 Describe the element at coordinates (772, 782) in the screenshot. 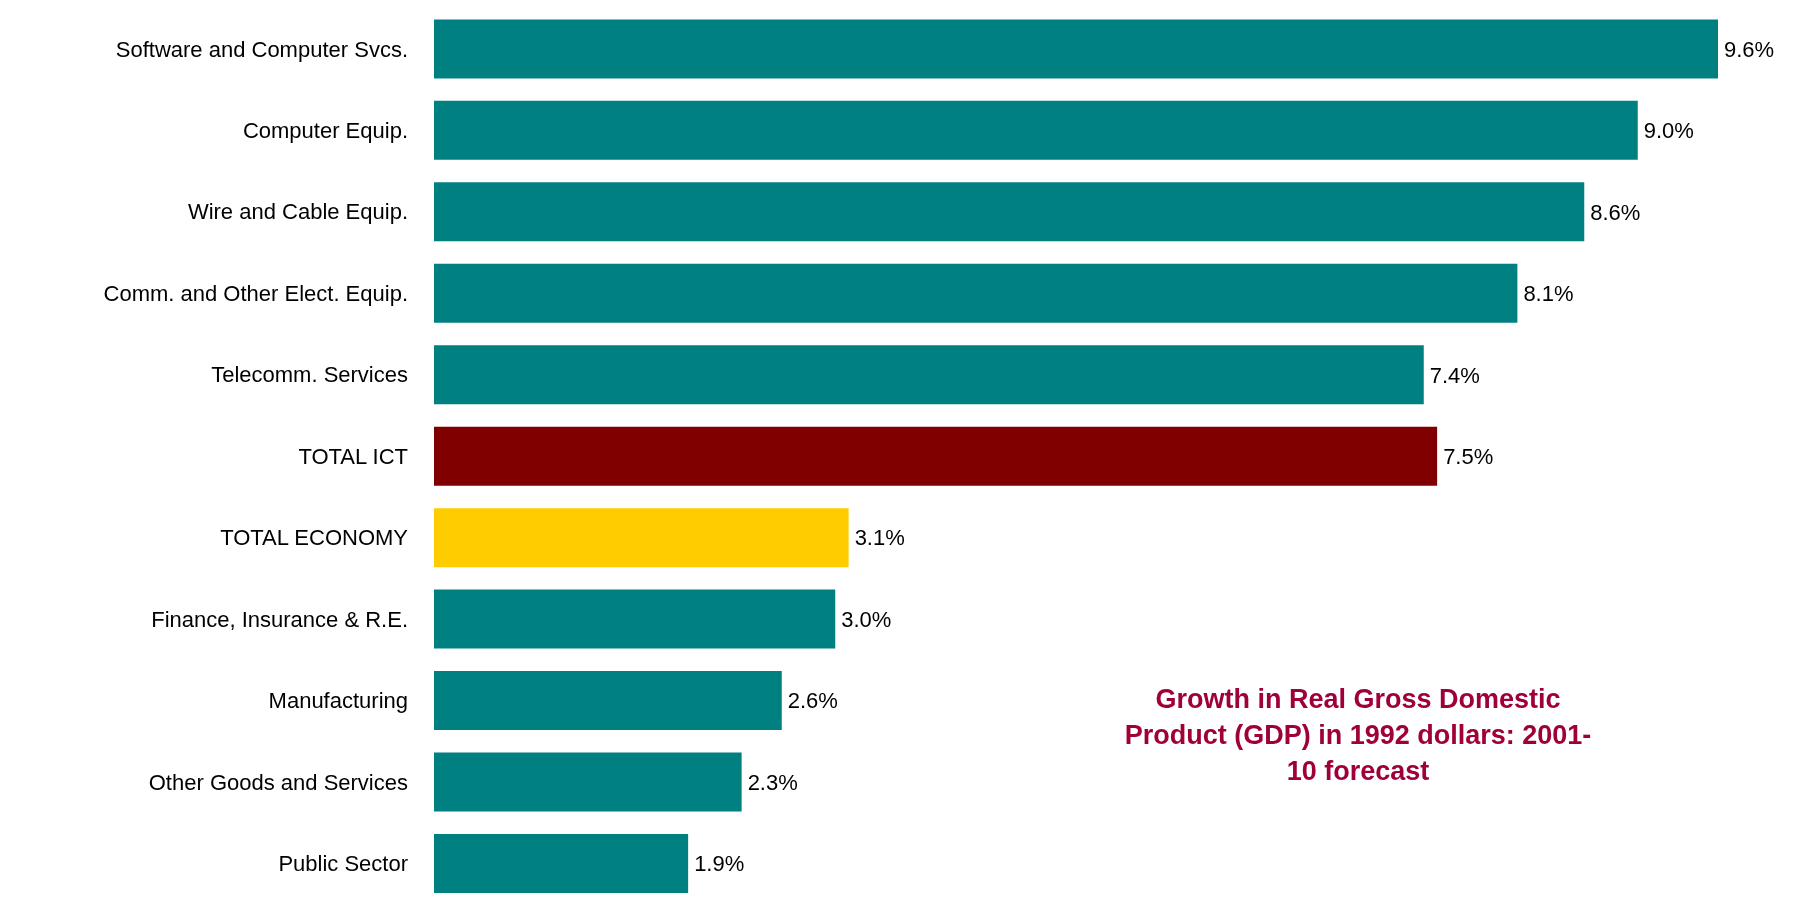

I see `data-label: 2.3%` at that location.